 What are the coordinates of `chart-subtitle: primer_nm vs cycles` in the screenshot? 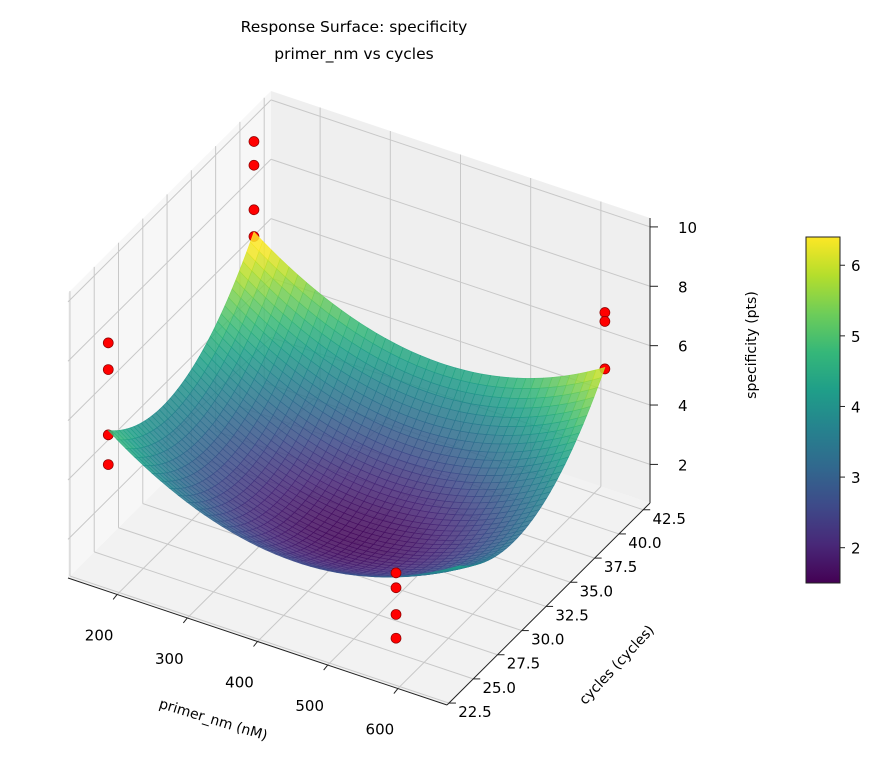 It's located at (353, 54).